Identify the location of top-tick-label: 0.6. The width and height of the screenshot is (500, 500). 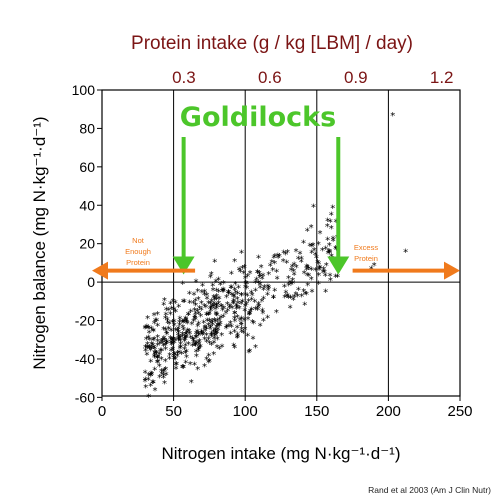
(270, 77).